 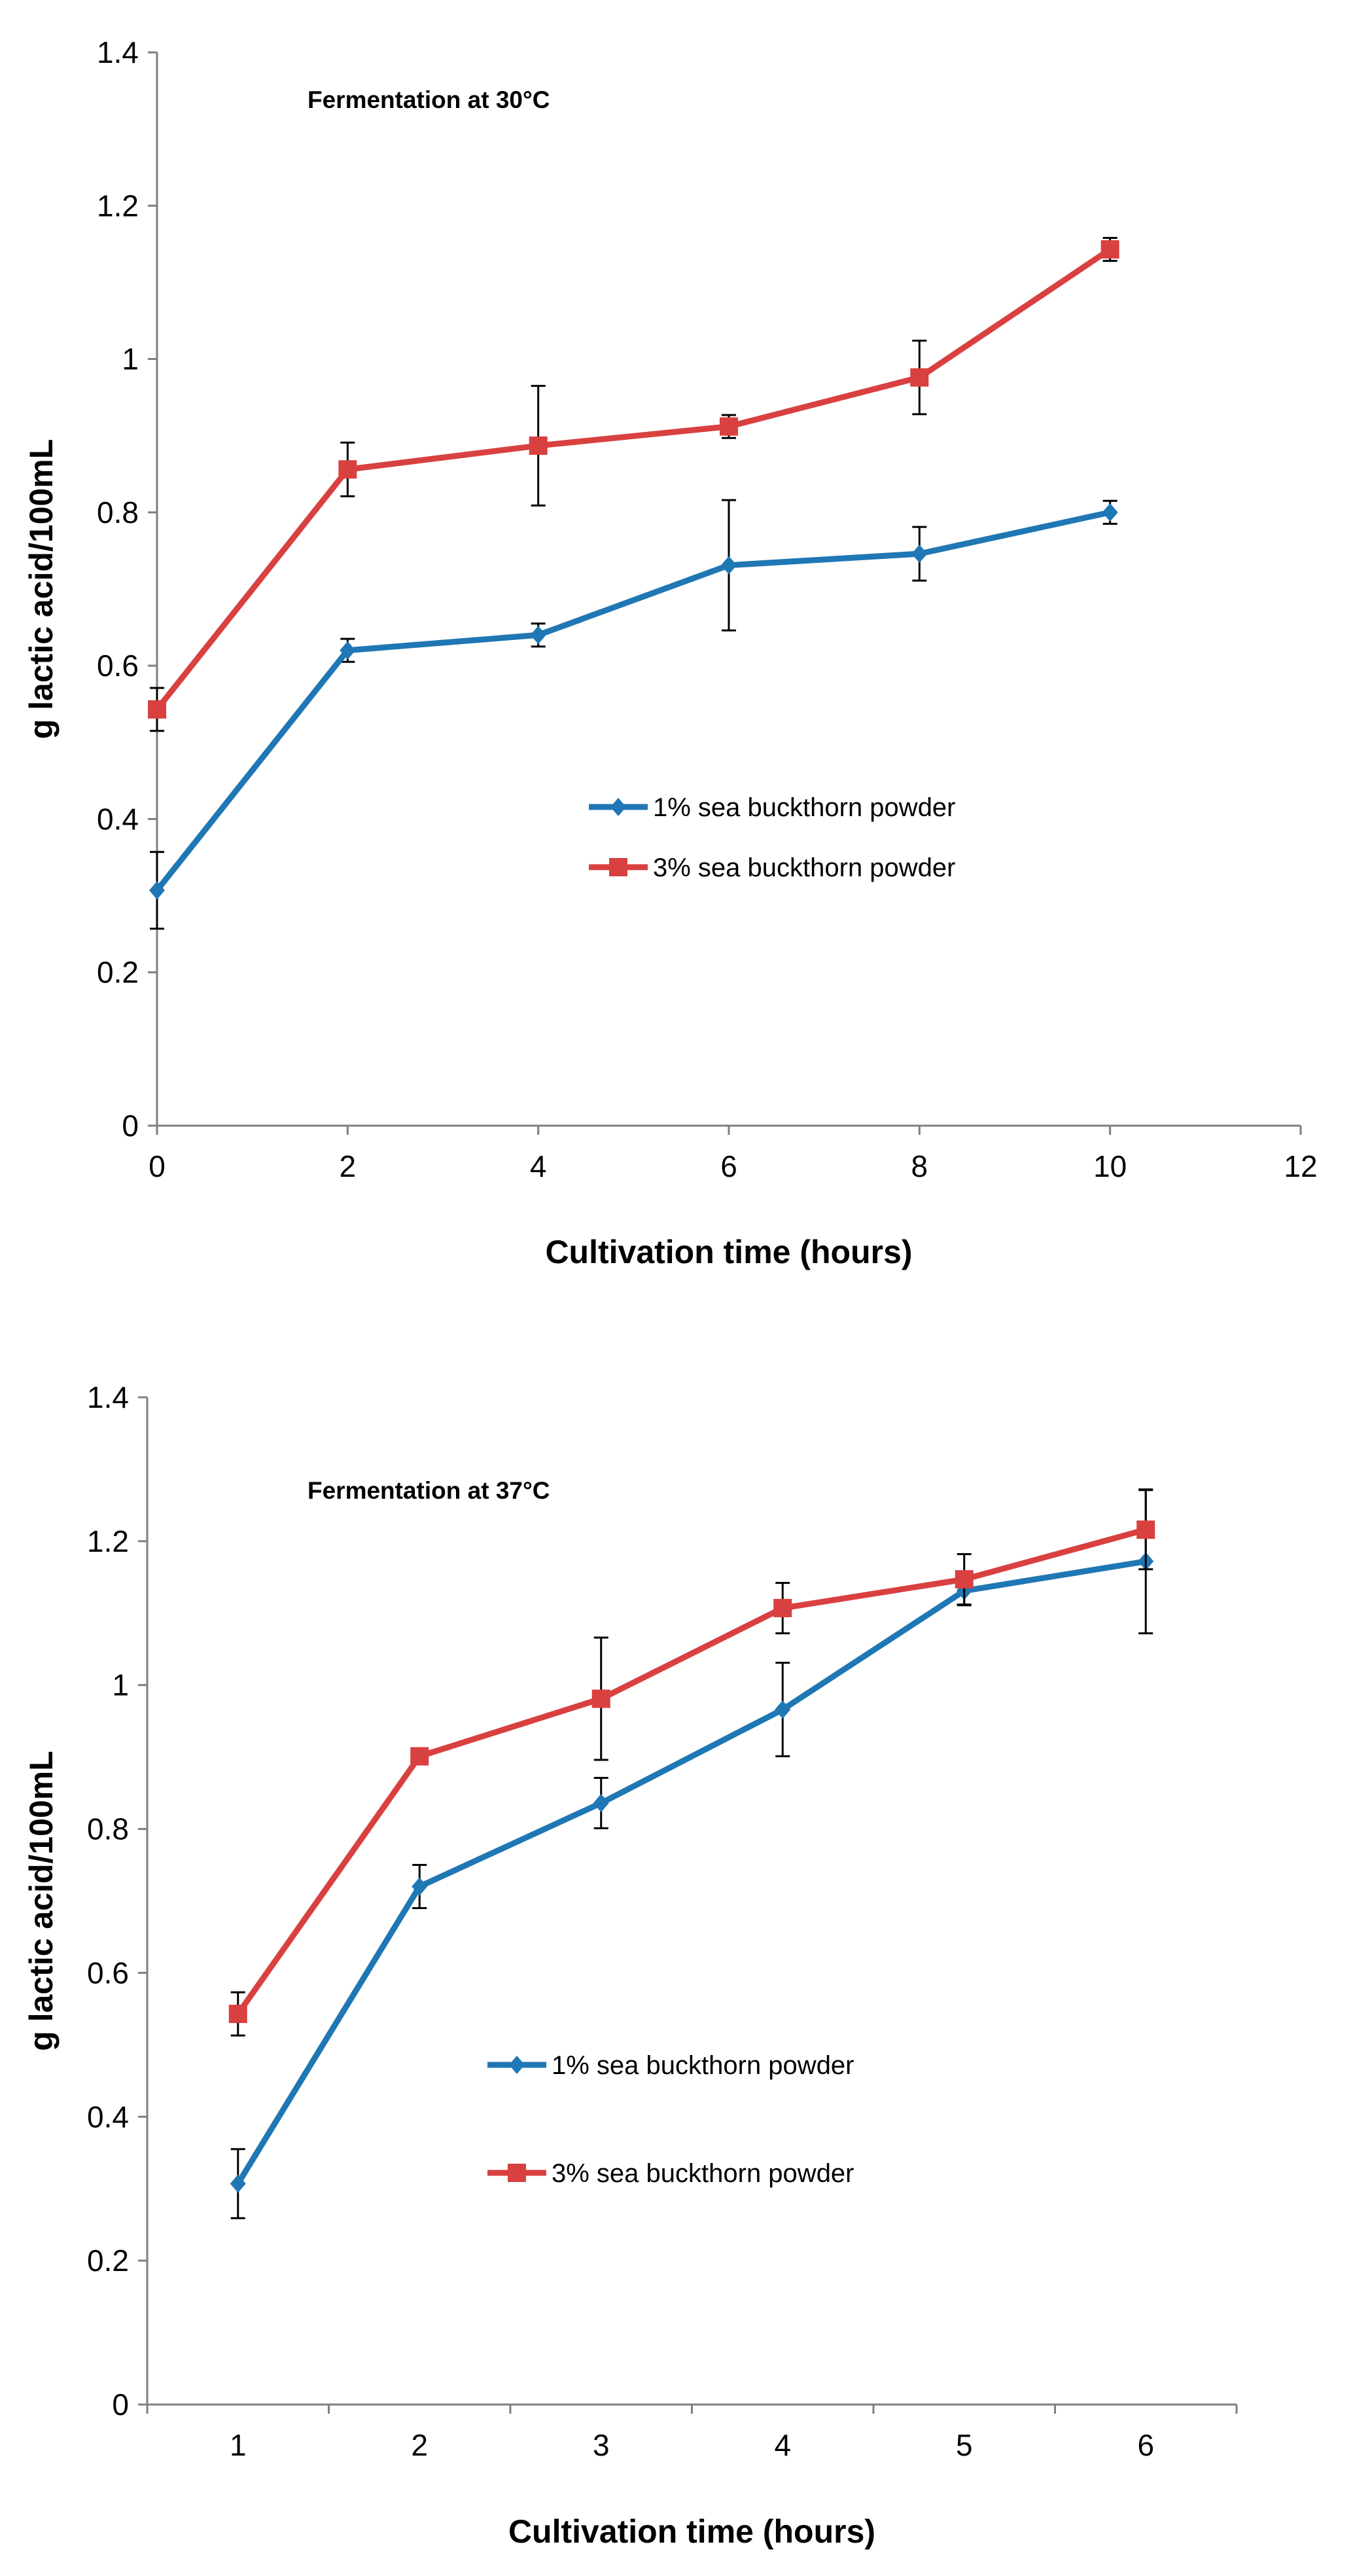 I want to click on chart-title: Fermentation at 30°C, so click(x=429, y=99).